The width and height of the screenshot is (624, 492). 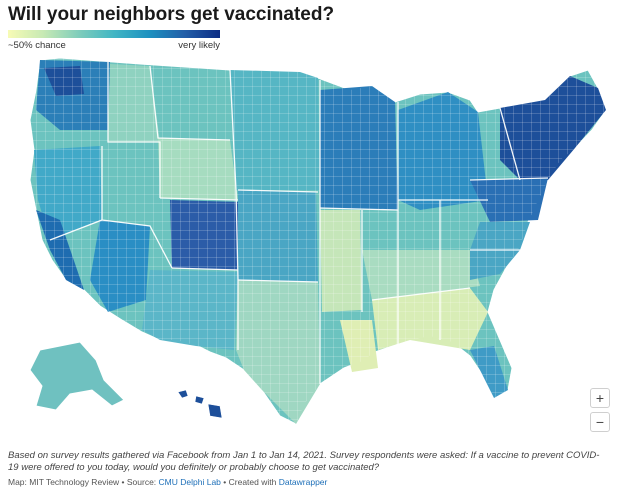 I want to click on credits-prefix: Map: MIT Technology Review • Source:, so click(x=83, y=482).